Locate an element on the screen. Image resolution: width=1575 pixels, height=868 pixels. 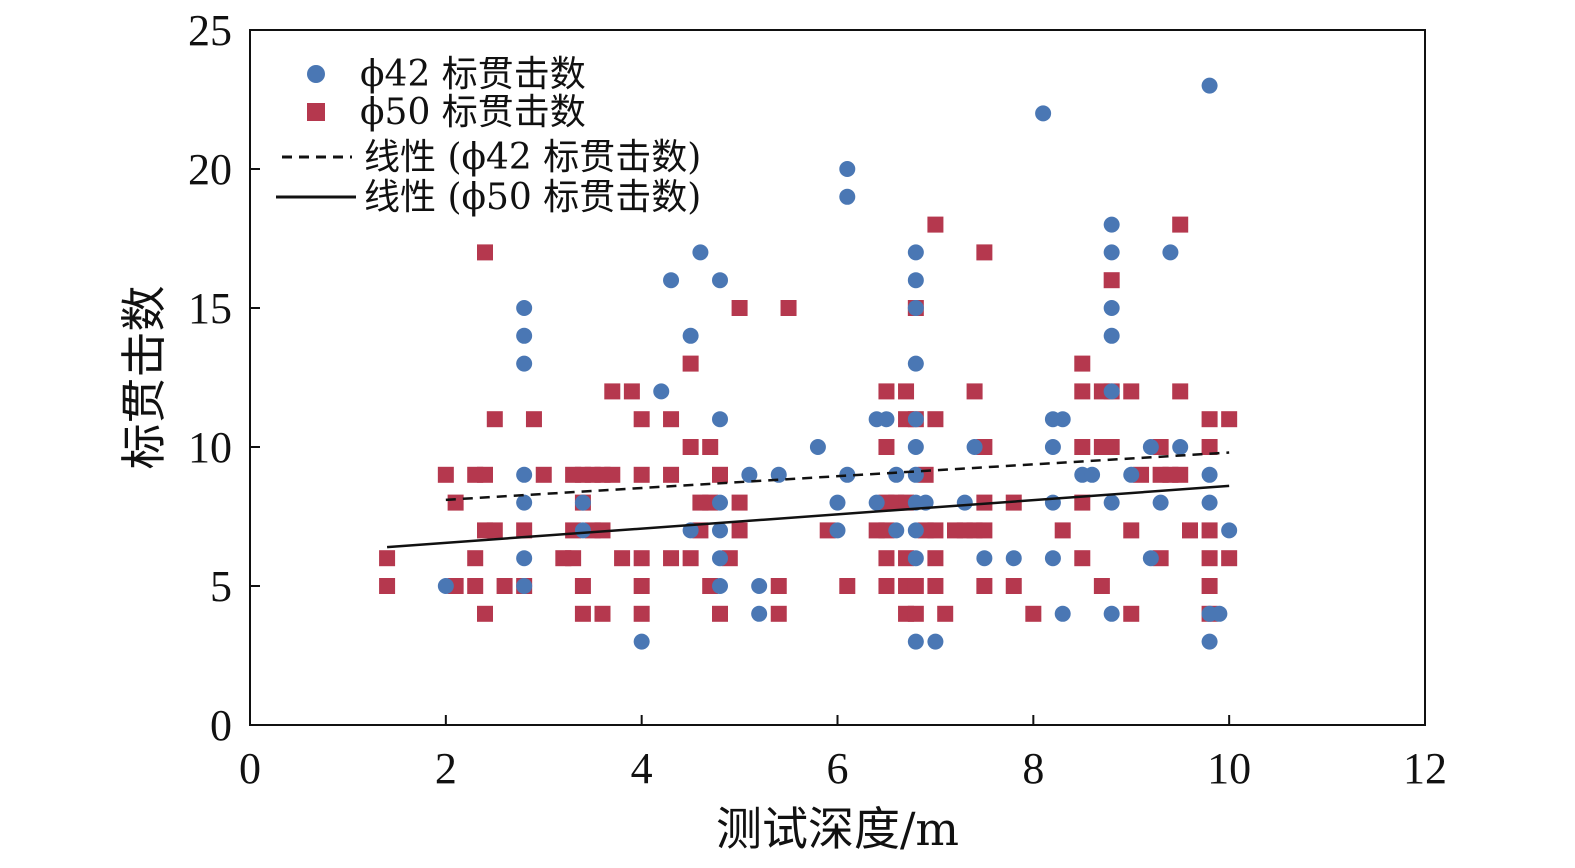
y-tick-label: 25 is located at coordinates (210, 30).